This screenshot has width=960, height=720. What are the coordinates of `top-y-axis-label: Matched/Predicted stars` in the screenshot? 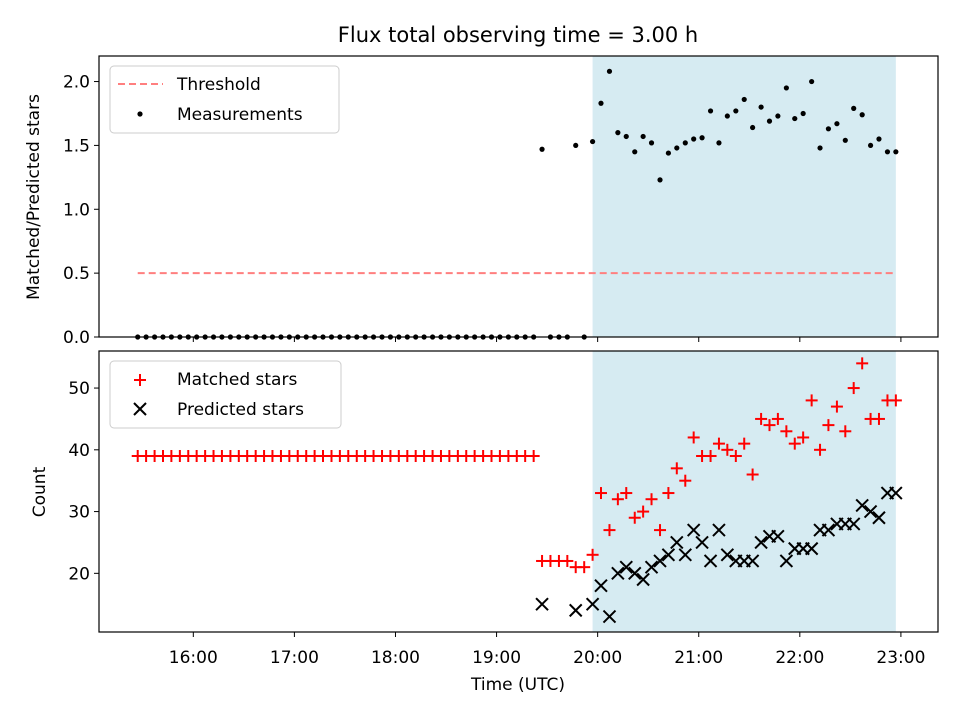 It's located at (34, 197).